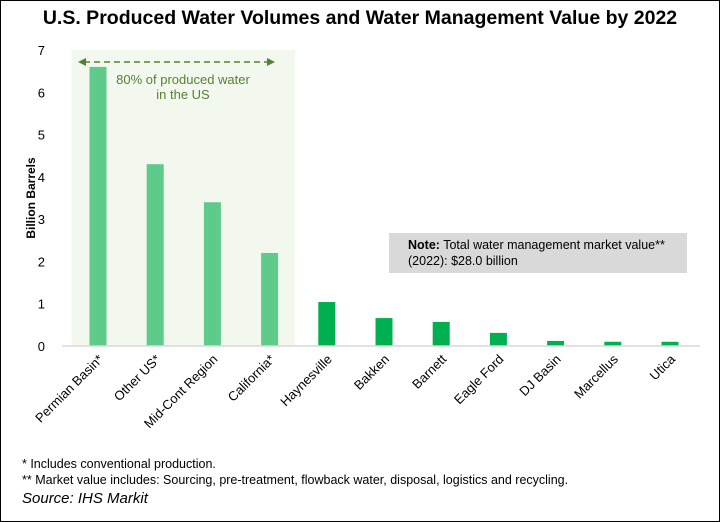  I want to click on x-tick-label: Marcellus, so click(596, 376).